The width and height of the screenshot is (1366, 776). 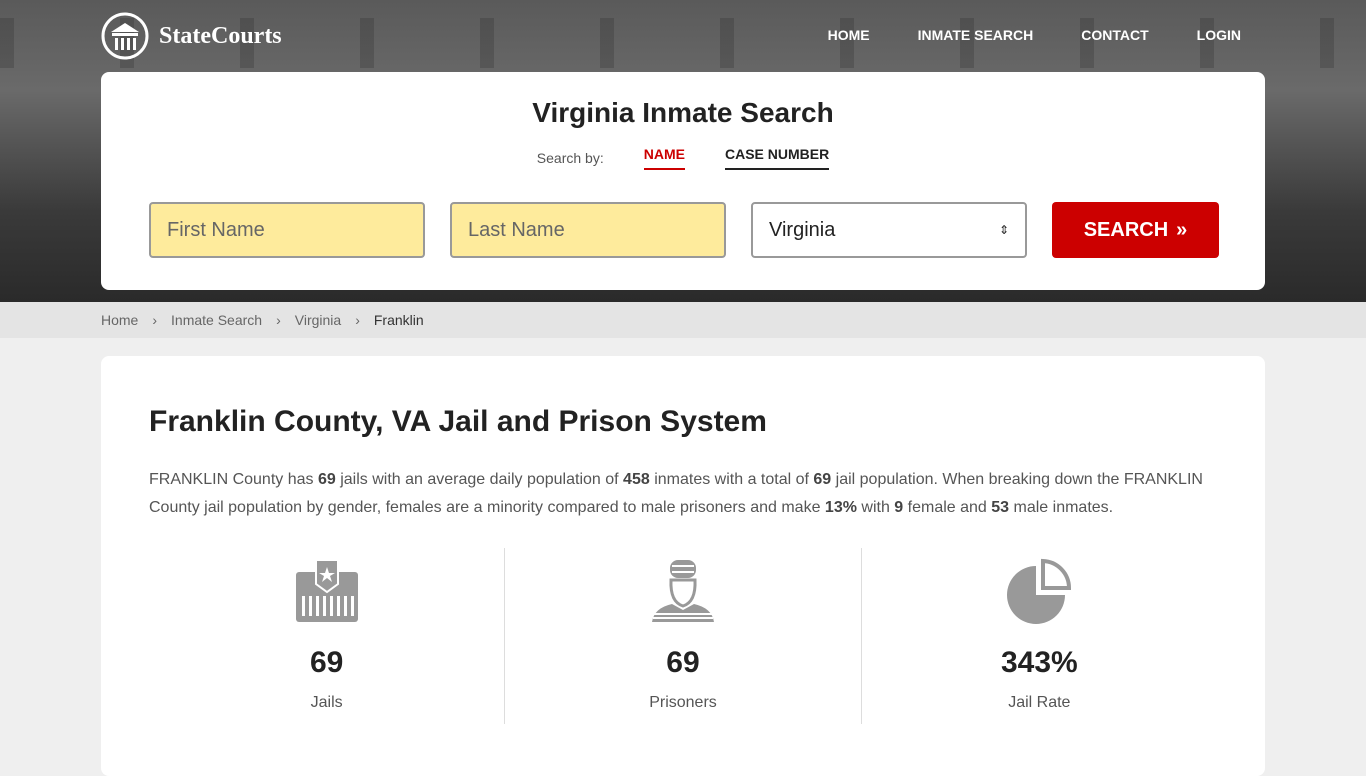 What do you see at coordinates (1039, 702) in the screenshot?
I see `jail-rate-label: Jail Rate` at bounding box center [1039, 702].